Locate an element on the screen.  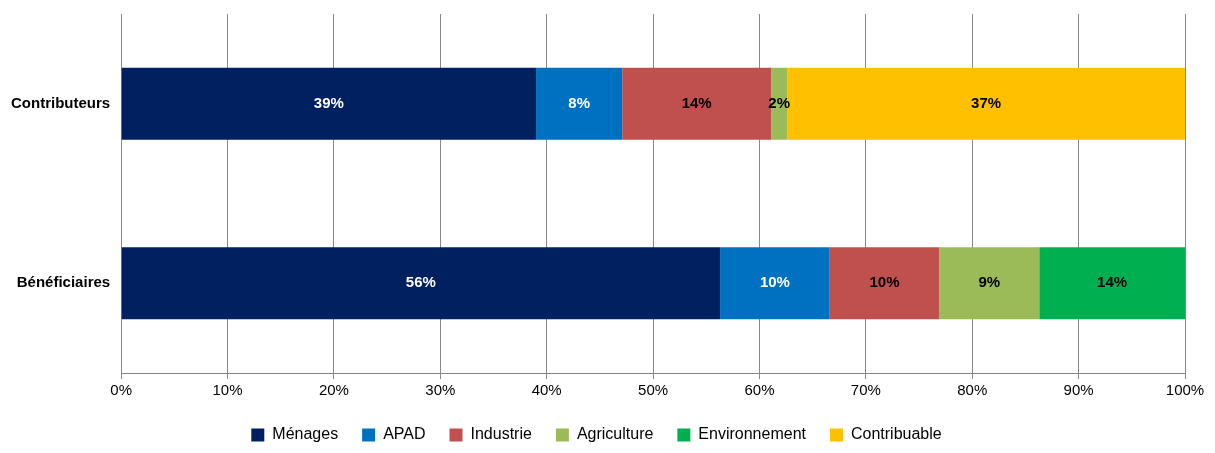
data-label: 39% is located at coordinates (328, 102).